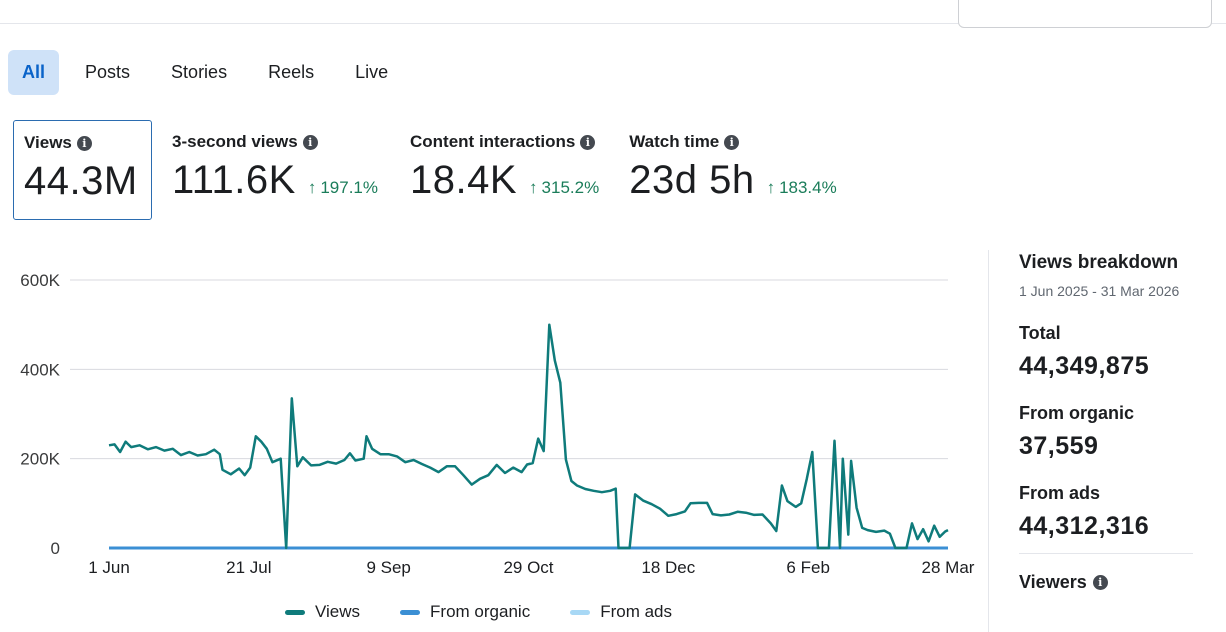 The height and width of the screenshot is (632, 1226). I want to click on y-tick-label: 400K, so click(40, 369).